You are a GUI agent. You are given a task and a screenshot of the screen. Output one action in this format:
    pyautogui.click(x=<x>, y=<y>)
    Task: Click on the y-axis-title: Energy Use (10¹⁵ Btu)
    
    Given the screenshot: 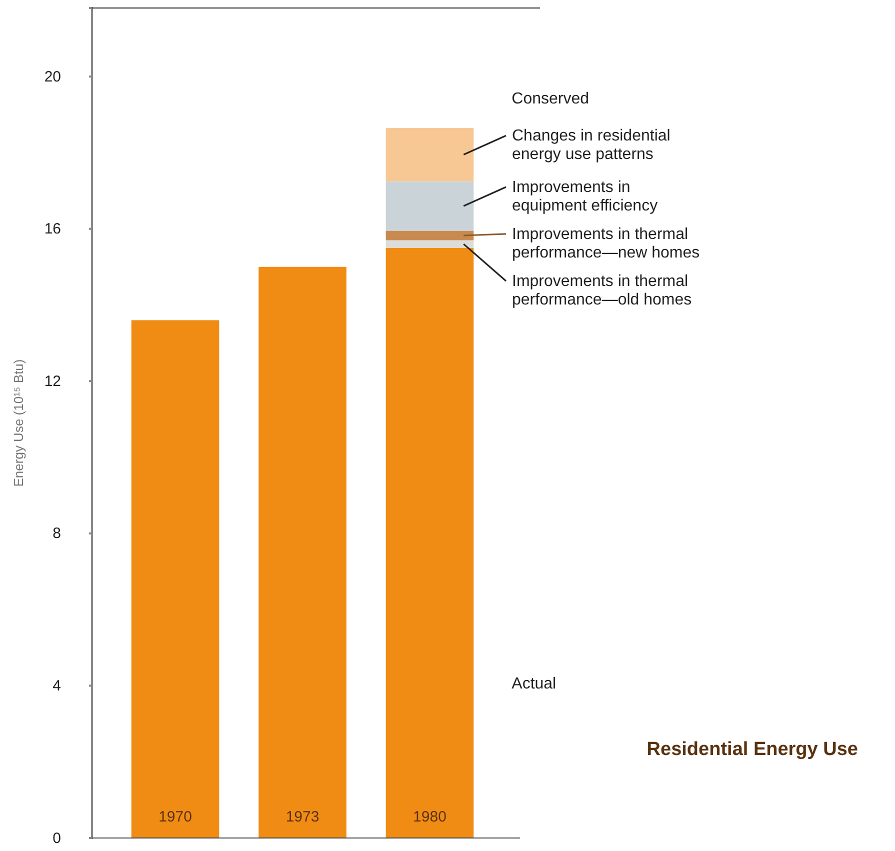 What is the action you would take?
    pyautogui.click(x=18, y=423)
    